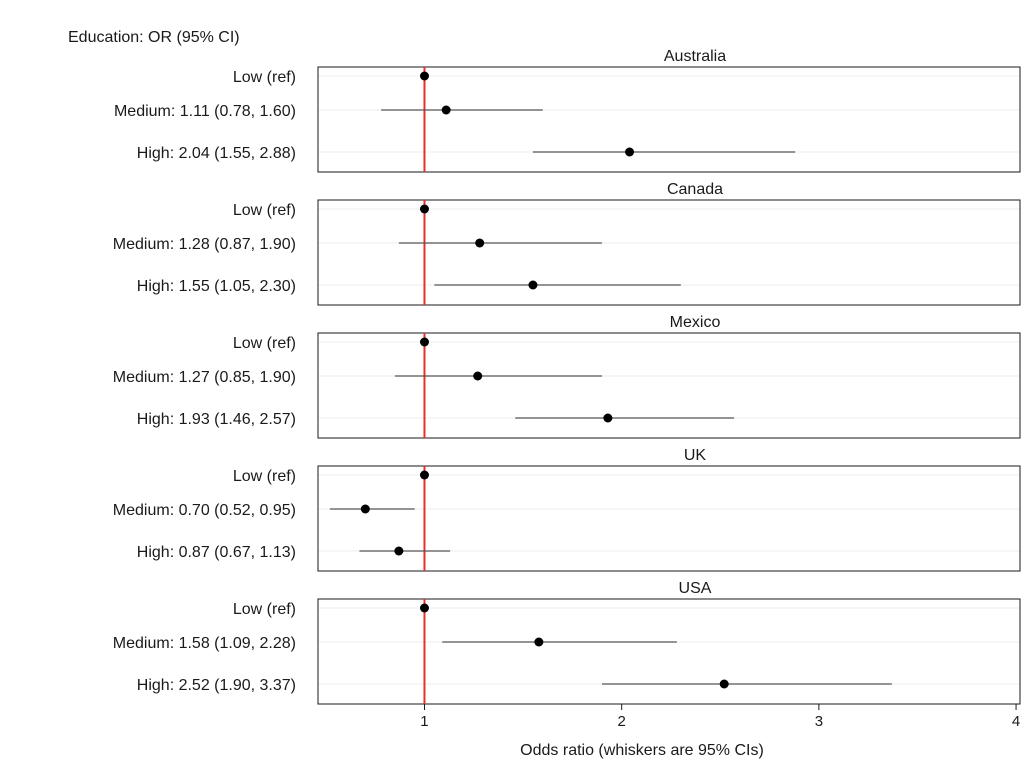 The image size is (1030, 762). What do you see at coordinates (720, 717) in the screenshot?
I see `x-axis: 1 2 3 4` at bounding box center [720, 717].